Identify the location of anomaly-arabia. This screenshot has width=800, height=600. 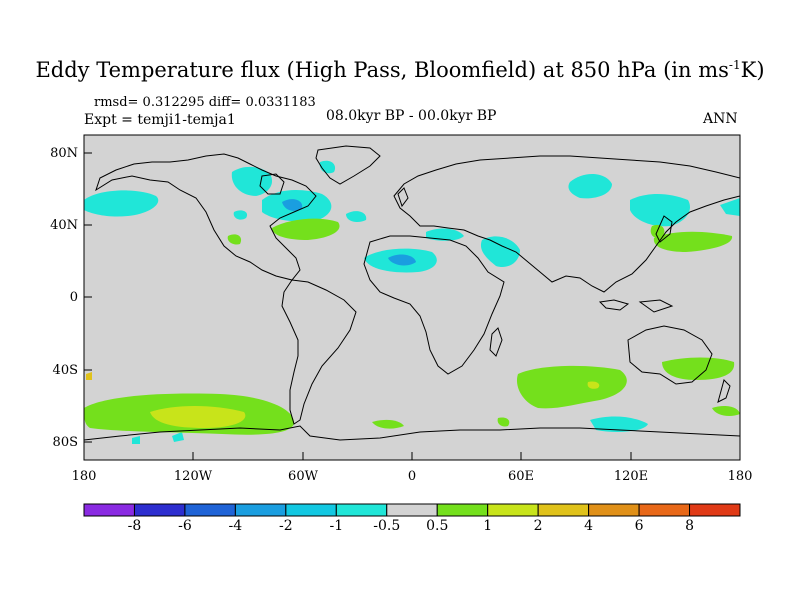
(500, 252).